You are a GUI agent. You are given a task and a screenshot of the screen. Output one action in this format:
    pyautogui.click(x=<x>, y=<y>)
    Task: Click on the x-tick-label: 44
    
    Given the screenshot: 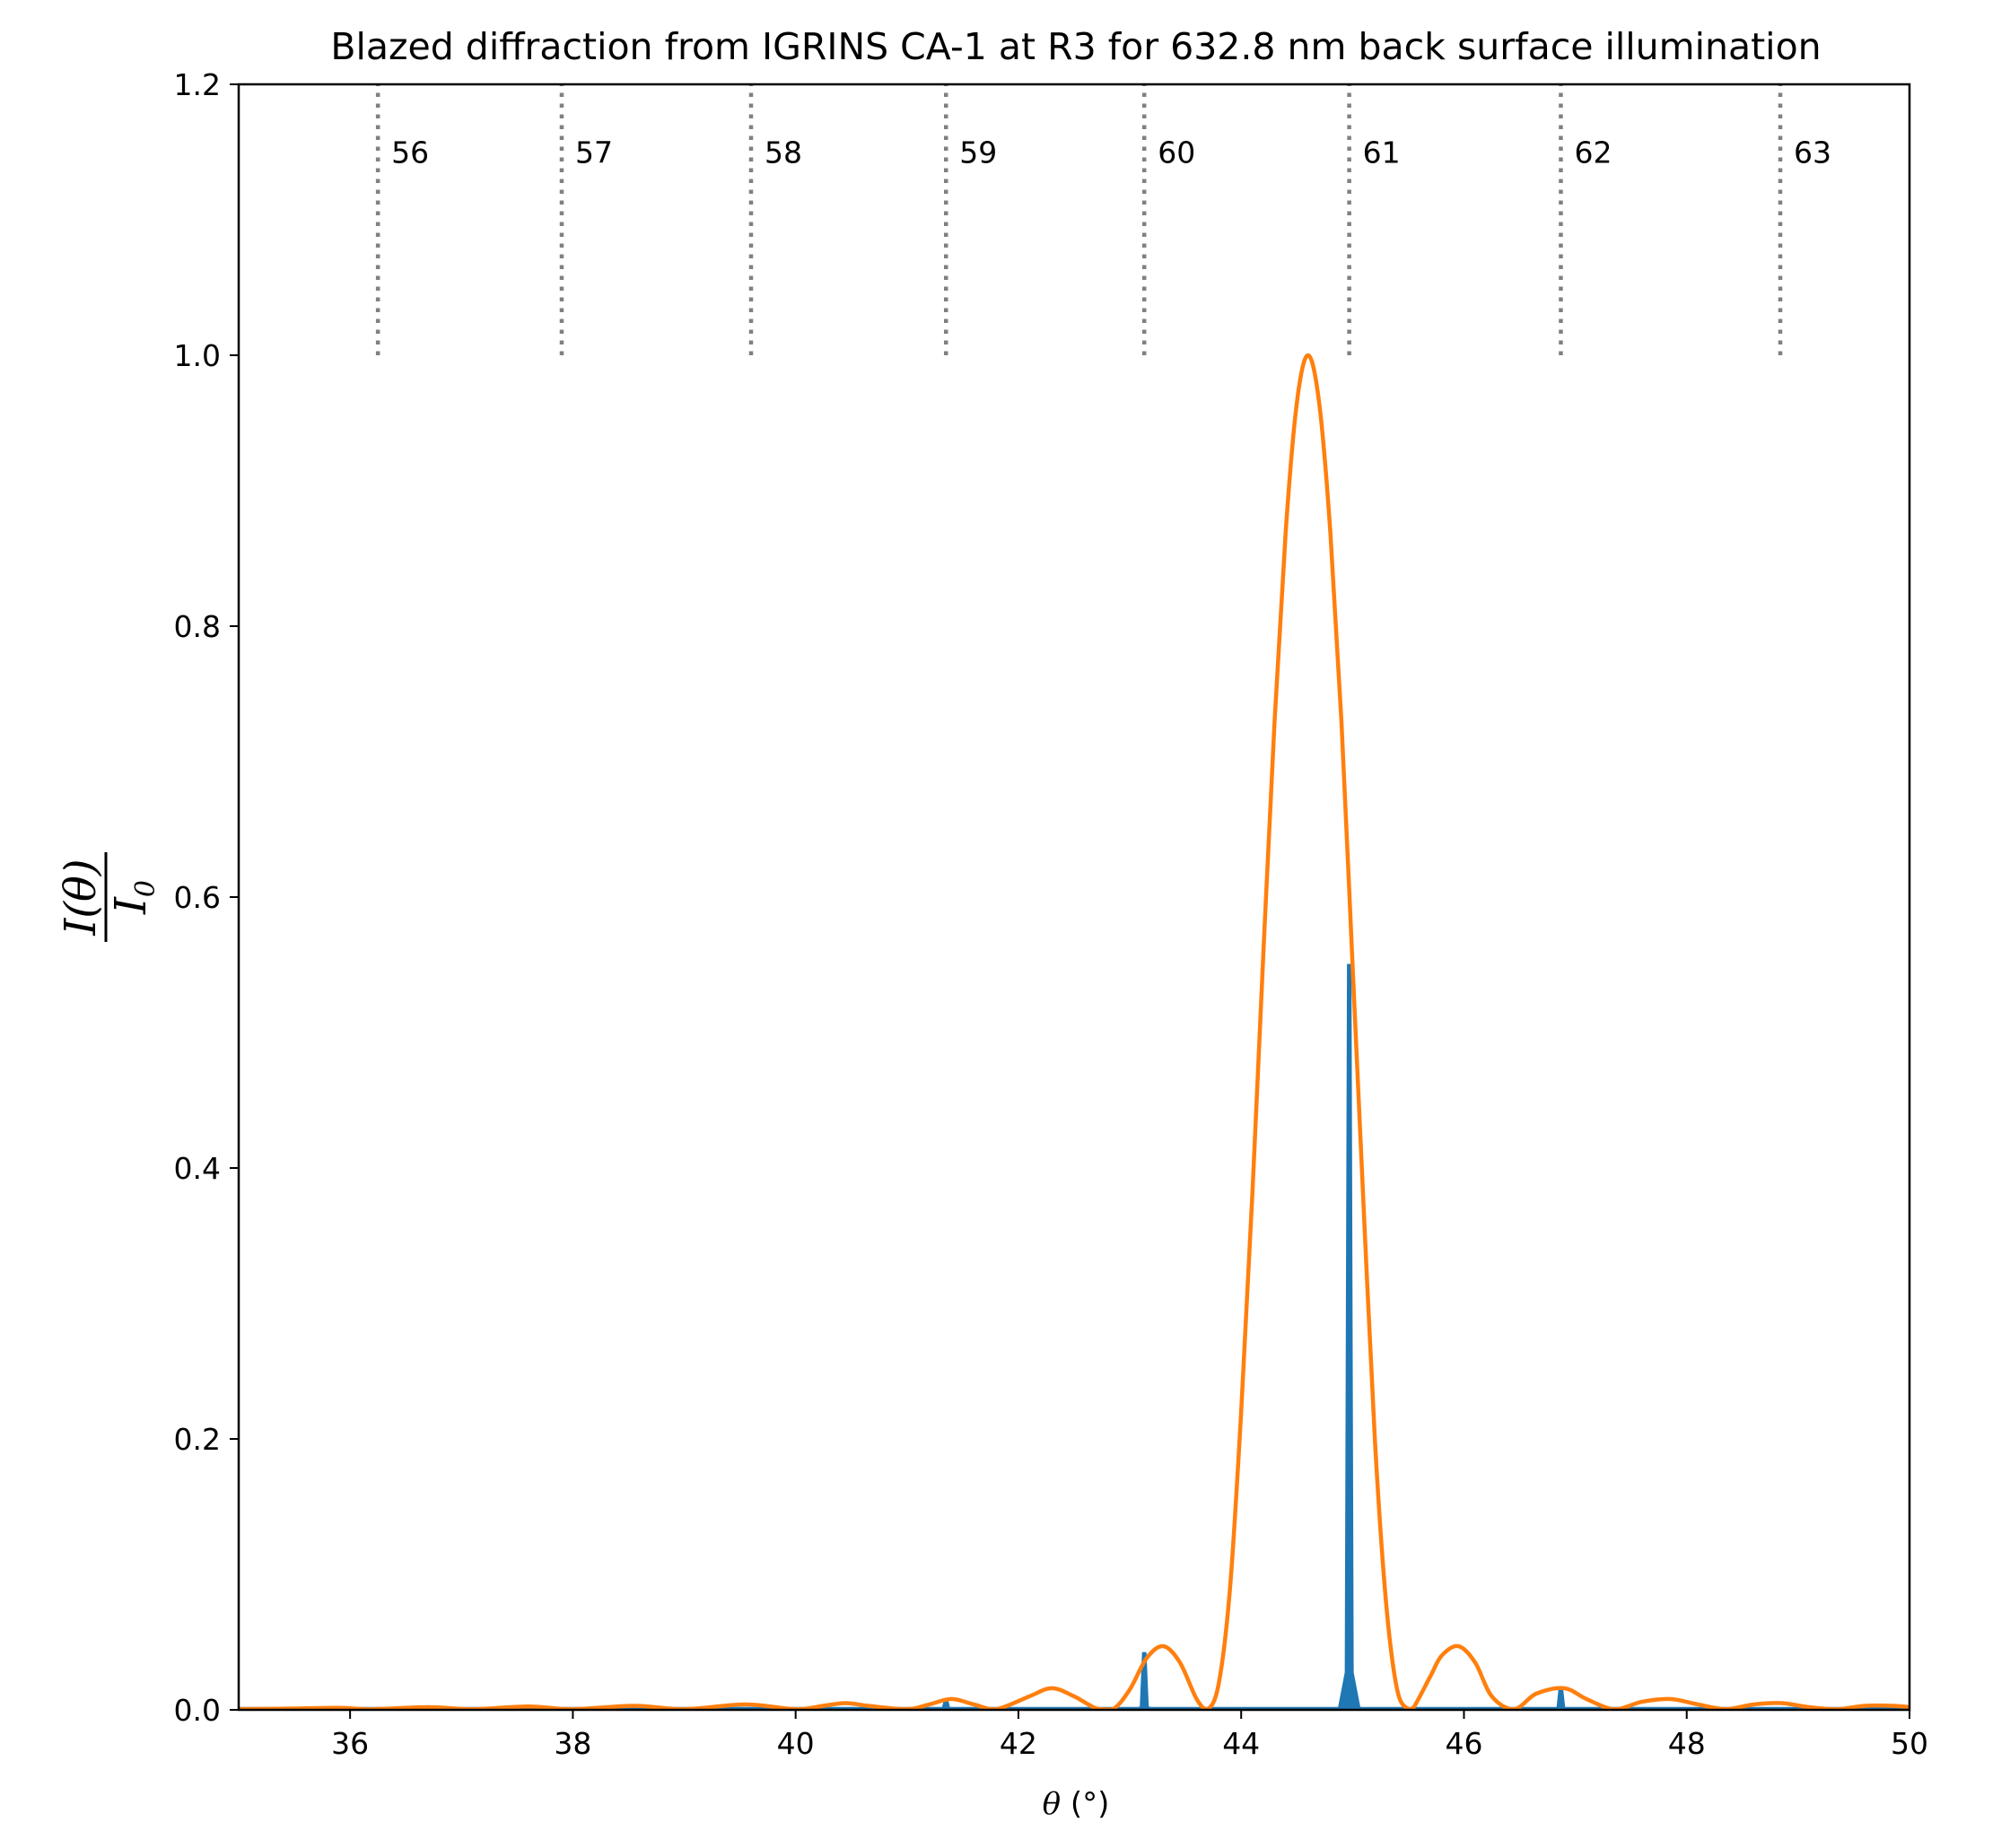 What is the action you would take?
    pyautogui.click(x=1241, y=1743)
    